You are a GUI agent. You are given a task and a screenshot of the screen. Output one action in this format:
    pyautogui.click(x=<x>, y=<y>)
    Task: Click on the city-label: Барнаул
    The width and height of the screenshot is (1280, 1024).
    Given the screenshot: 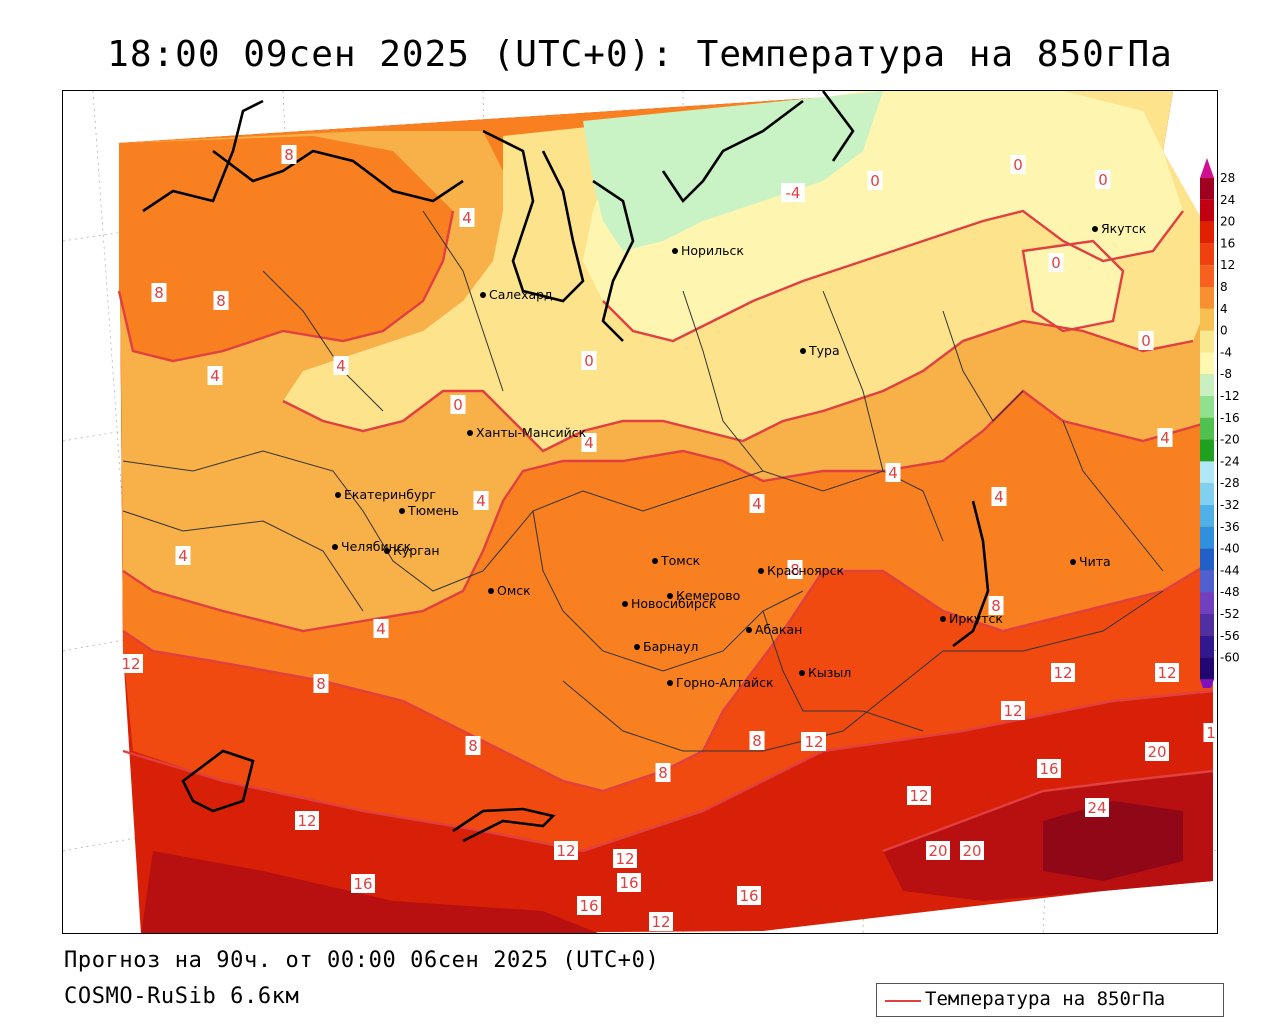 What is the action you would take?
    pyautogui.click(x=670, y=646)
    